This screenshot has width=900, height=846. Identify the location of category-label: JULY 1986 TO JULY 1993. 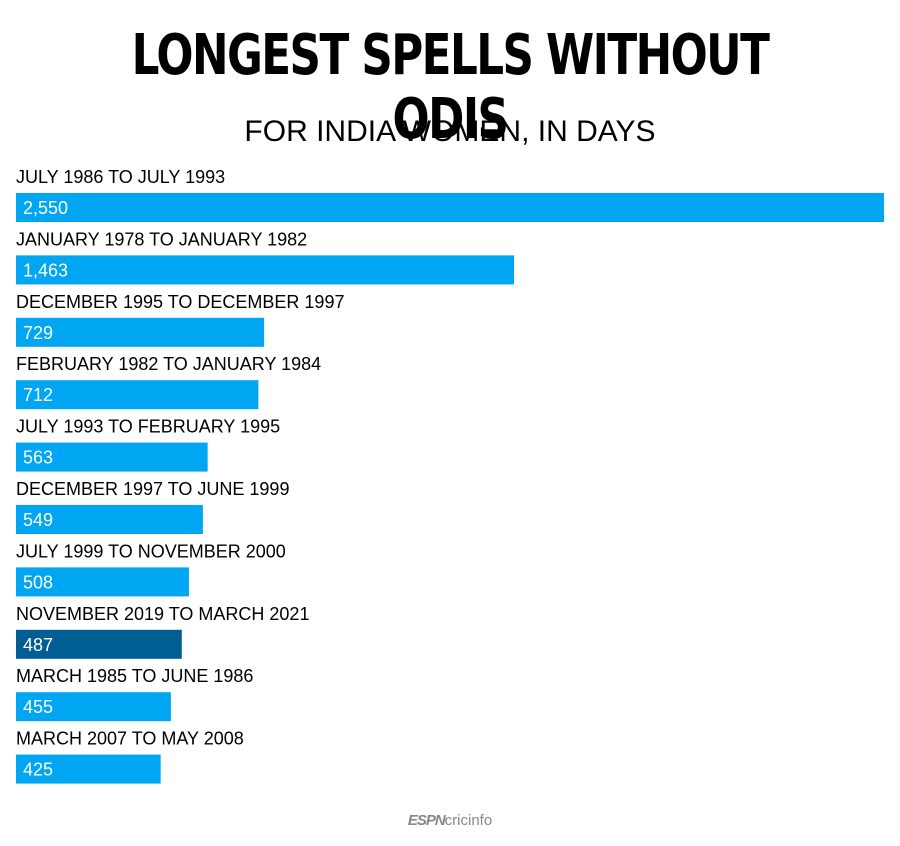
(120, 177).